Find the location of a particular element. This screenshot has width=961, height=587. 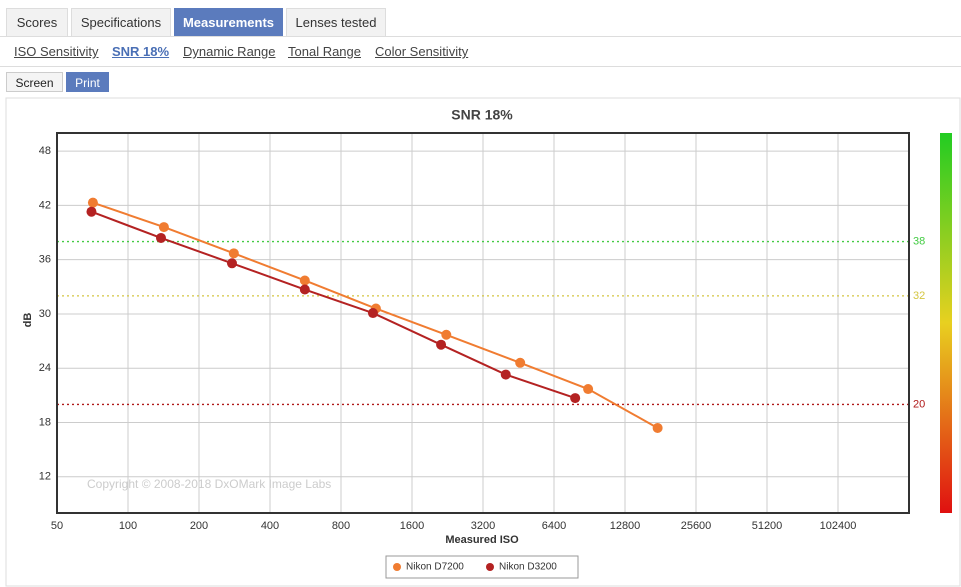

x-tick-label: 100 is located at coordinates (128, 526).